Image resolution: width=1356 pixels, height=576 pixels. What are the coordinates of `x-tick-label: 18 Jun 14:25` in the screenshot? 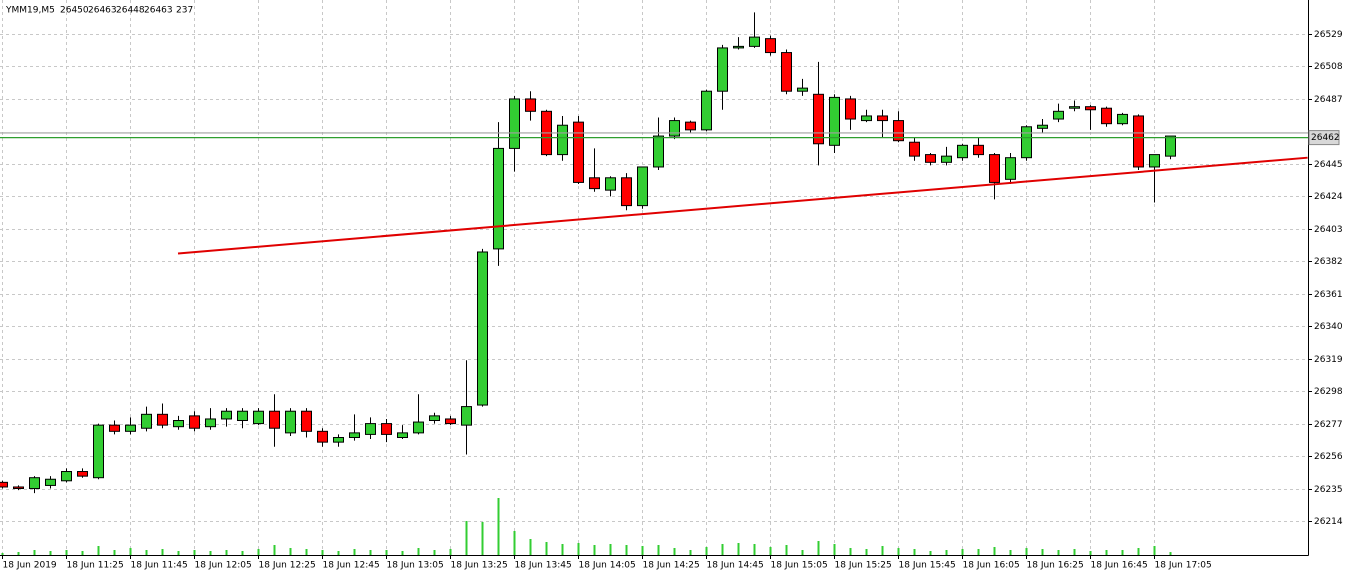 It's located at (671, 566).